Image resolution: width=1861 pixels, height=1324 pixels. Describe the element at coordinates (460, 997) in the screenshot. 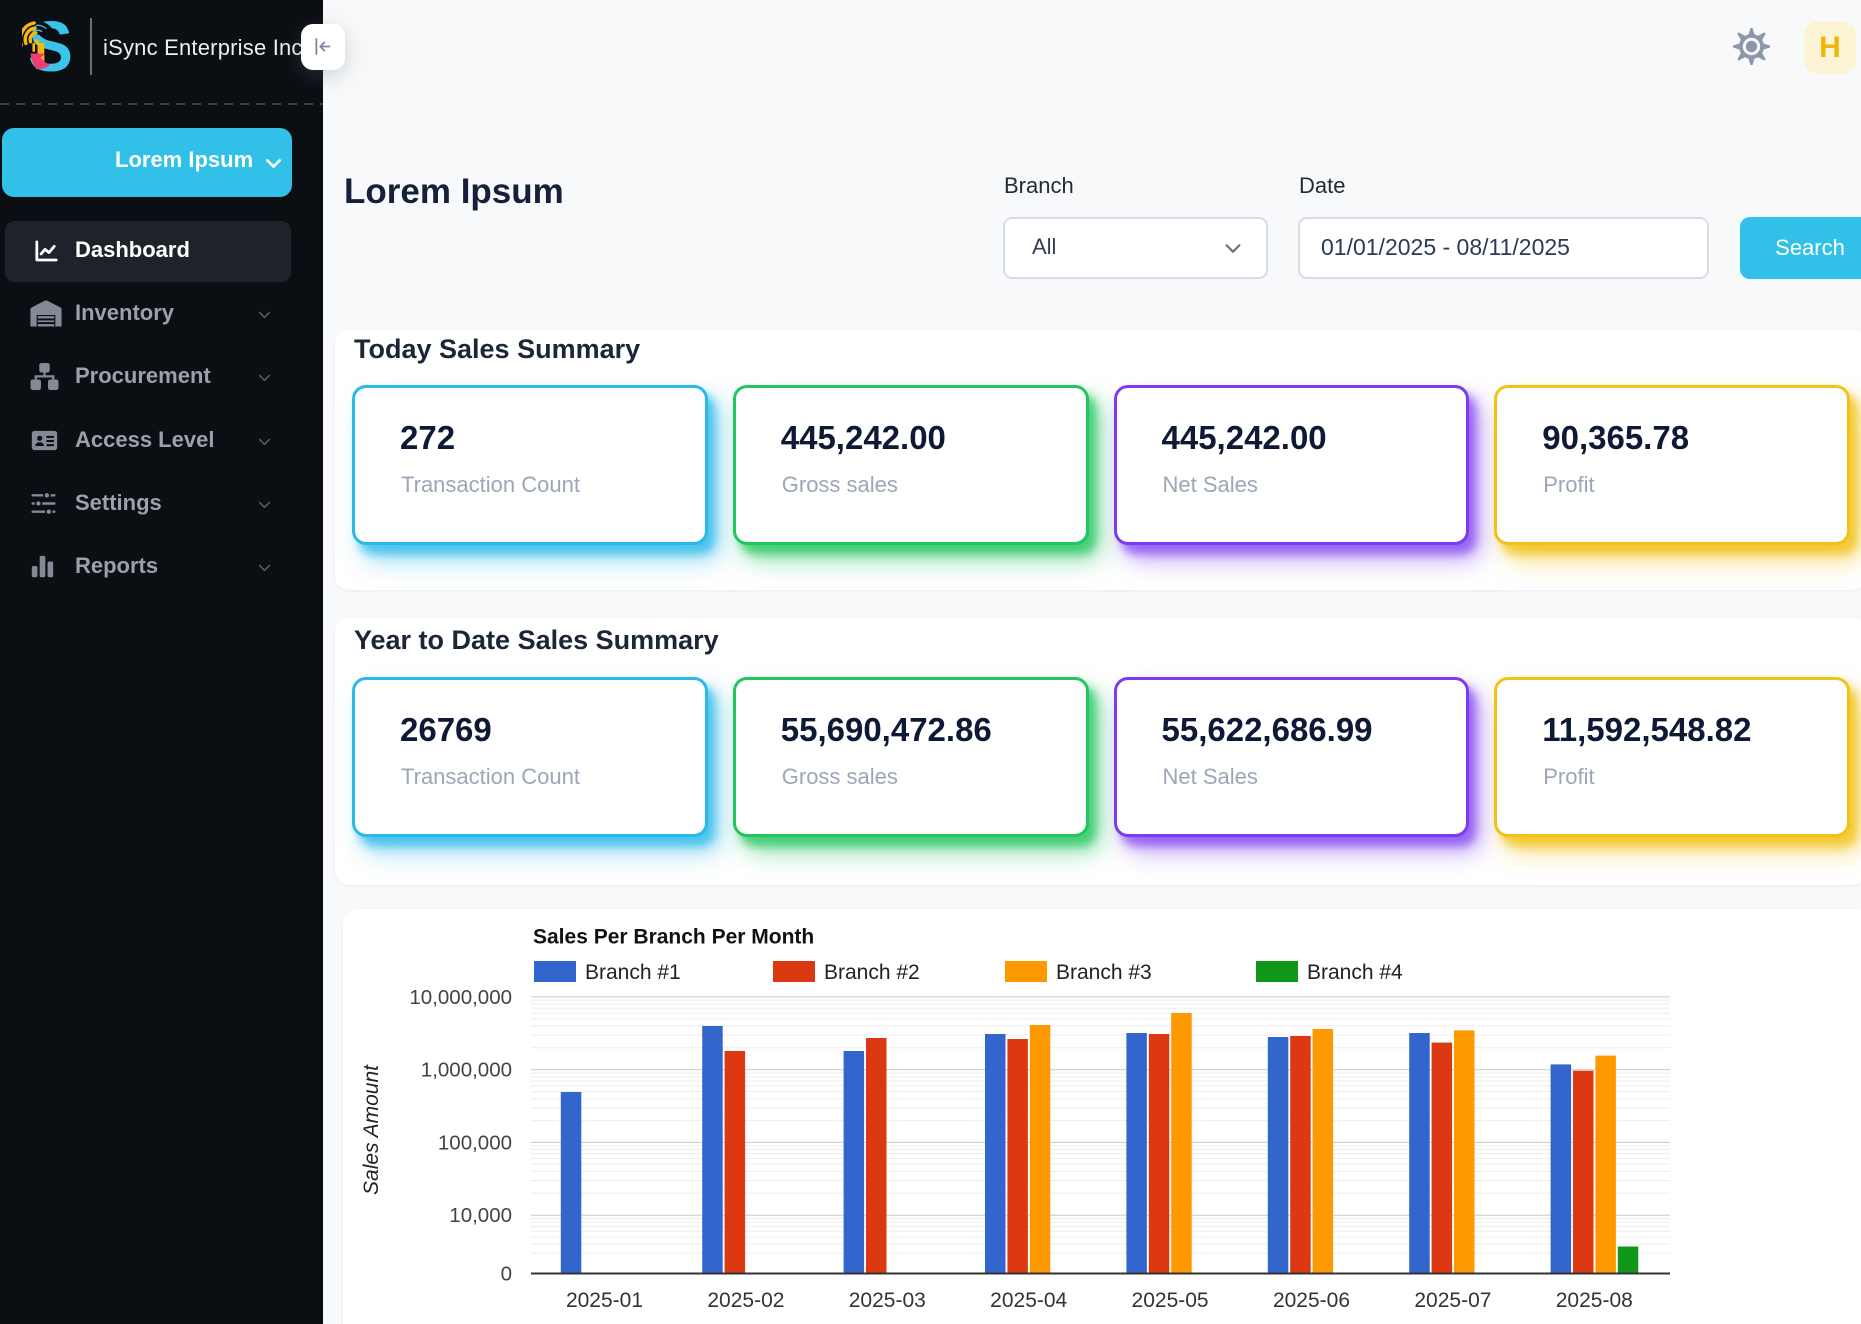

I see `svg-text: 10,000,000` at that location.